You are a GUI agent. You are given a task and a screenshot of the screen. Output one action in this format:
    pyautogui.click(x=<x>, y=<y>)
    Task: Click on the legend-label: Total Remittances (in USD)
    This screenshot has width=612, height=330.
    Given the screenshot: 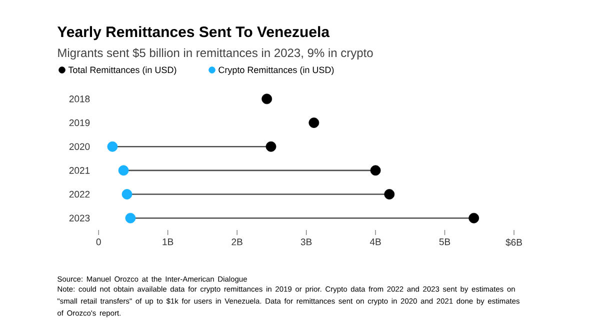 What is the action you would take?
    pyautogui.click(x=122, y=70)
    